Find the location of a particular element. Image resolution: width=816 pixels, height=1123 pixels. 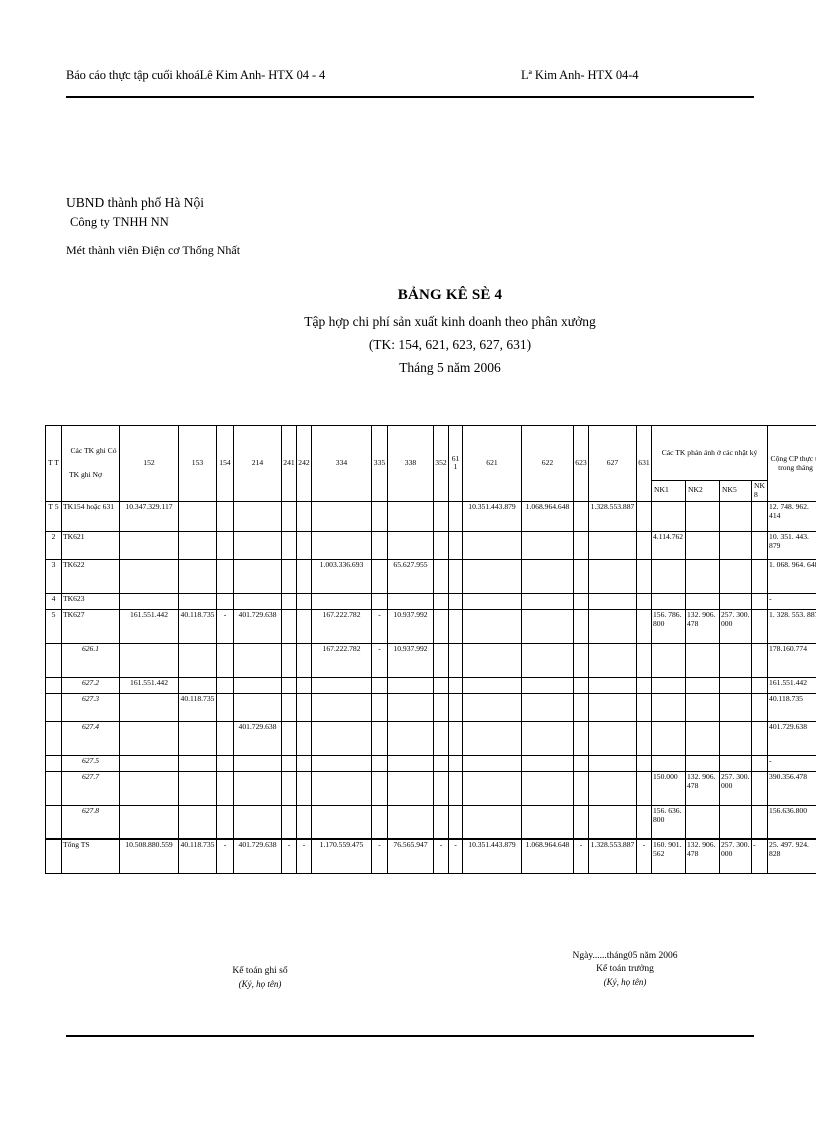

header-col-611: 611 is located at coordinates (455, 463).